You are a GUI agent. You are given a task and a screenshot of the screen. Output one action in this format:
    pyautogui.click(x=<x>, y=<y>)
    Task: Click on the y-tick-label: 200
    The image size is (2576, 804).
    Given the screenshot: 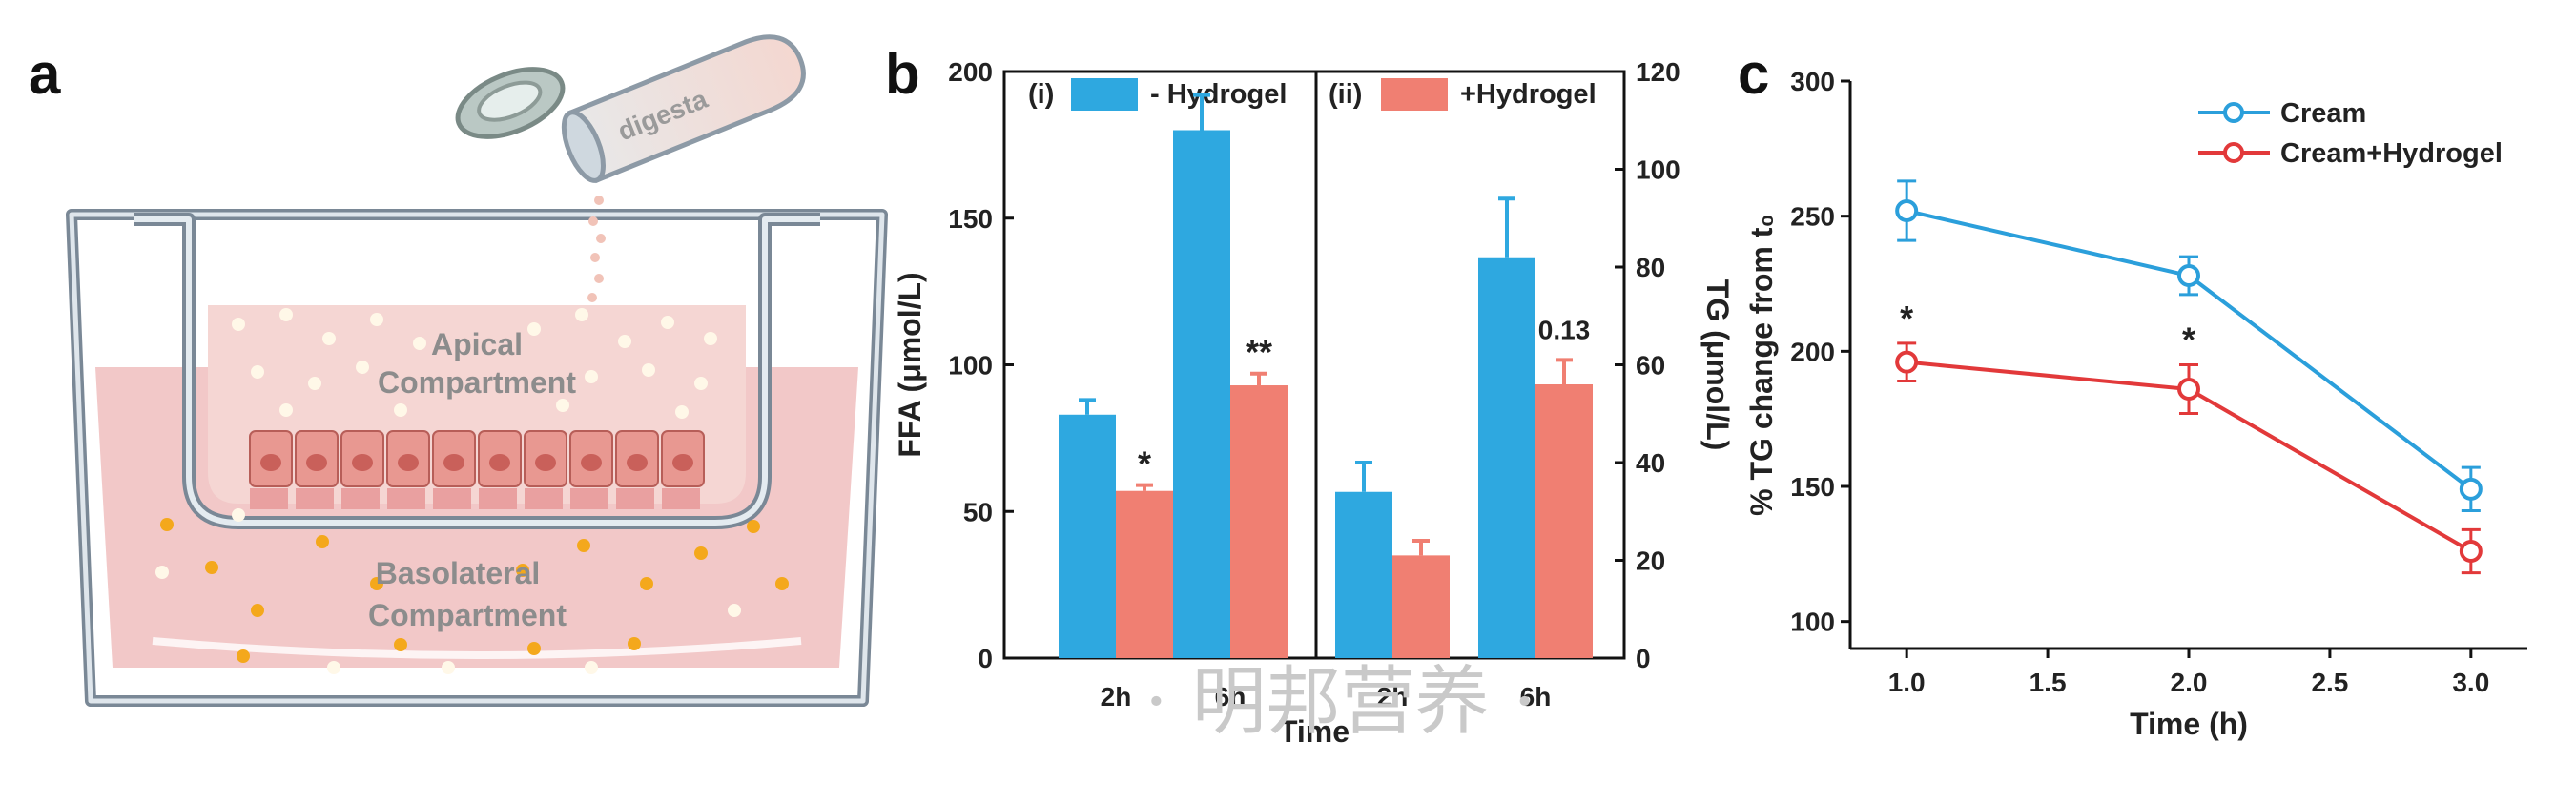 What is the action you would take?
    pyautogui.click(x=1812, y=351)
    